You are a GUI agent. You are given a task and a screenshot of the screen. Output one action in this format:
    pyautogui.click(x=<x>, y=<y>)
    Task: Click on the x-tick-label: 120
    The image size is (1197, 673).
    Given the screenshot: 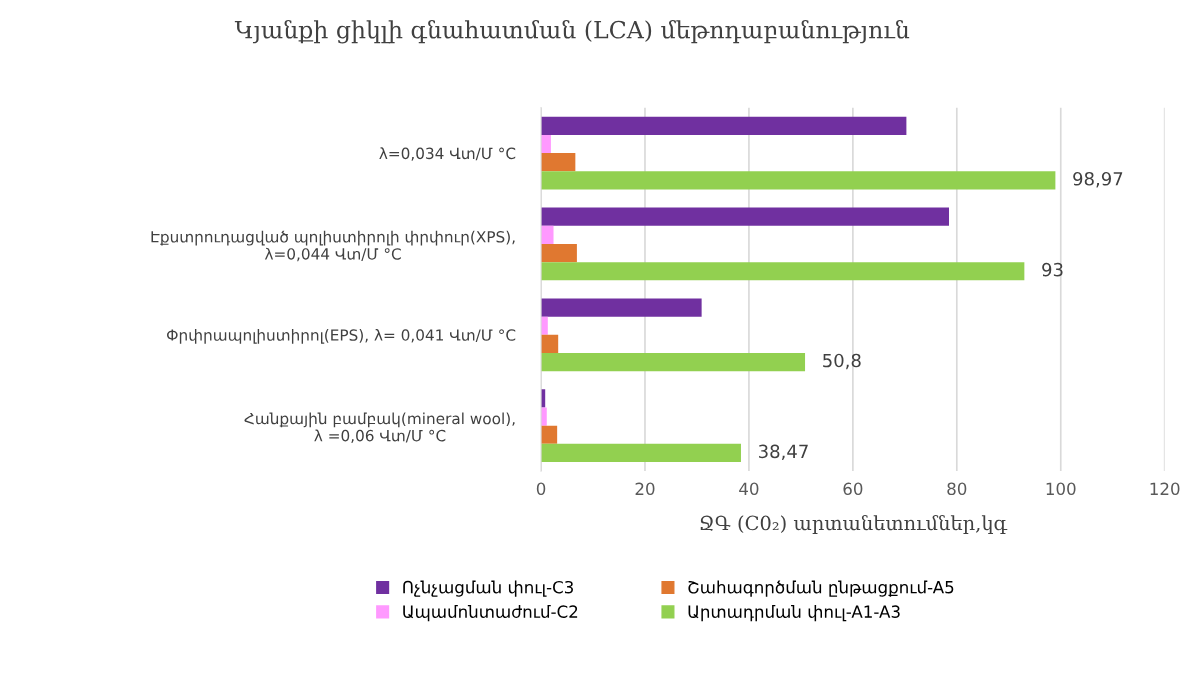 What is the action you would take?
    pyautogui.click(x=1165, y=489)
    